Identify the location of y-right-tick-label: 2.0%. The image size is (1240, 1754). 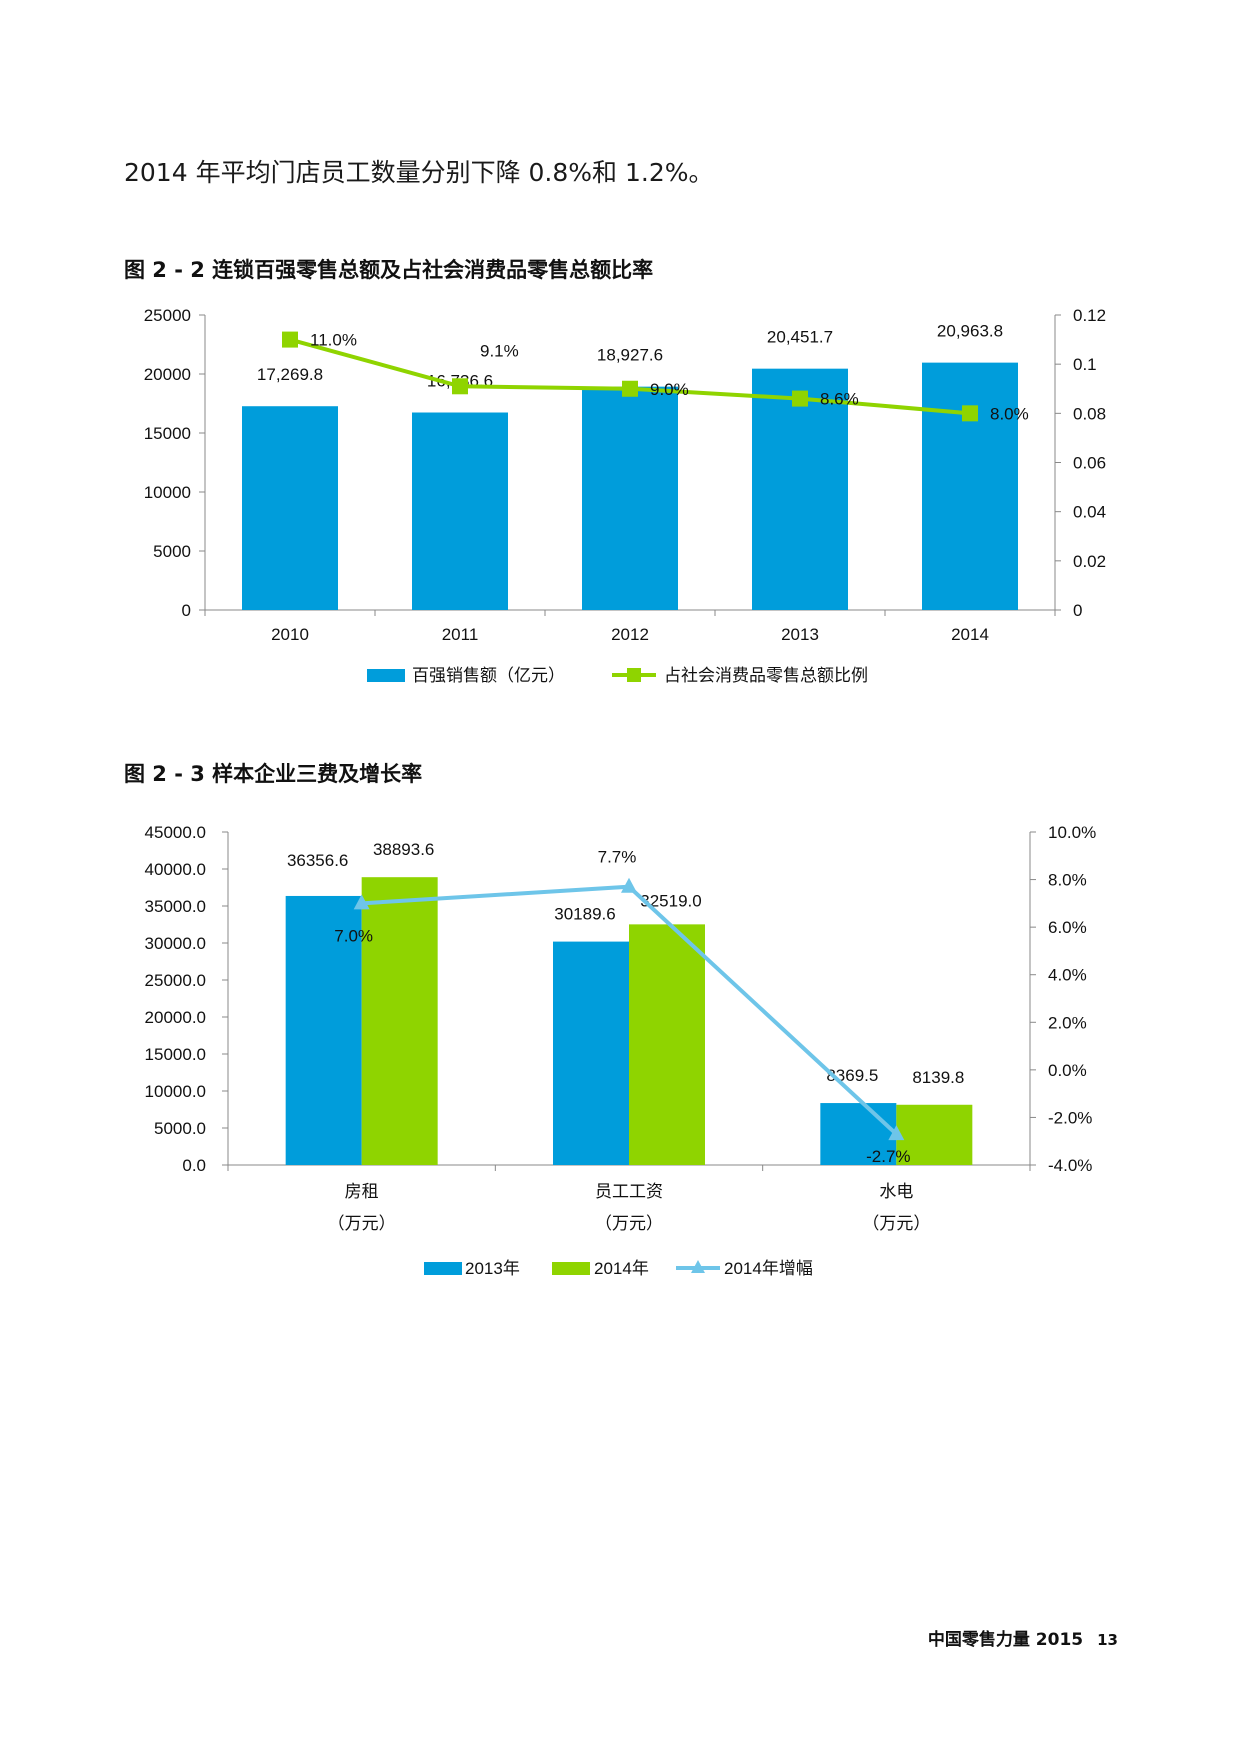
(1067, 1022).